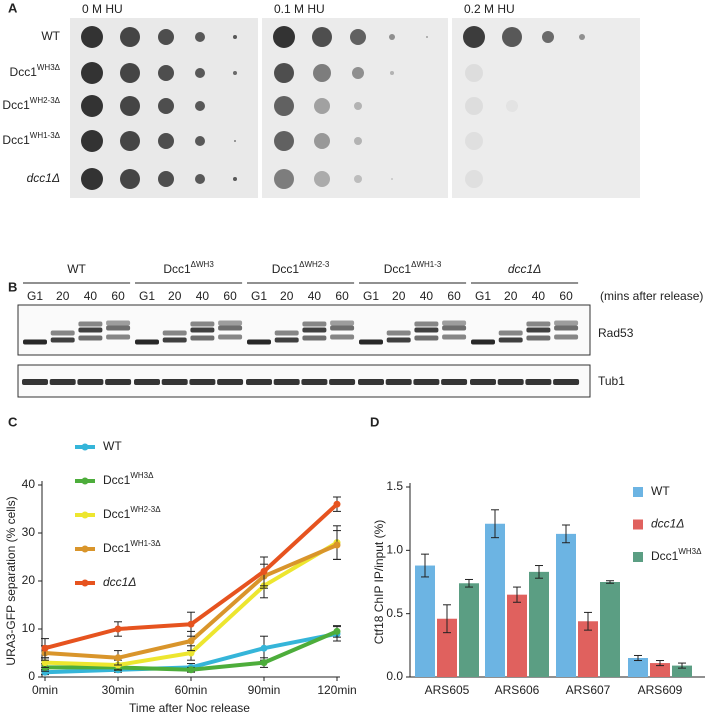 The height and width of the screenshot is (719, 710). What do you see at coordinates (118, 690) in the screenshot?
I see `x-tick-label: 30min` at bounding box center [118, 690].